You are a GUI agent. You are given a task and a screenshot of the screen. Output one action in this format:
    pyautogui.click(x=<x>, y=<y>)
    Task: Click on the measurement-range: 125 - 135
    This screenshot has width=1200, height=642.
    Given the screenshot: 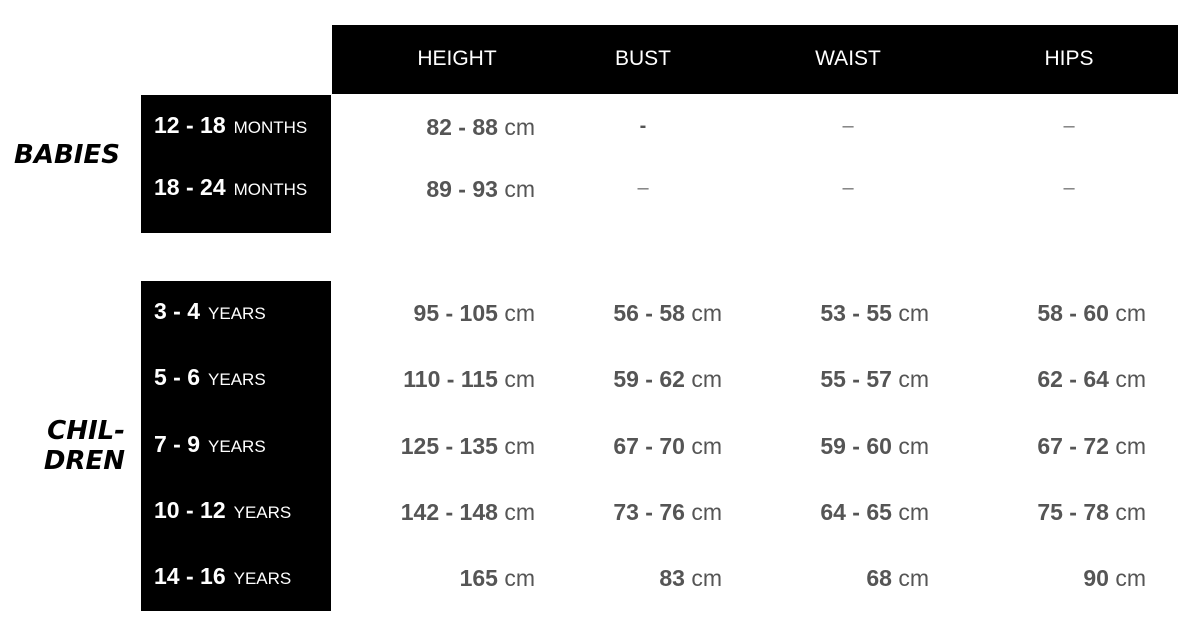 What is the action you would take?
    pyautogui.click(x=449, y=446)
    